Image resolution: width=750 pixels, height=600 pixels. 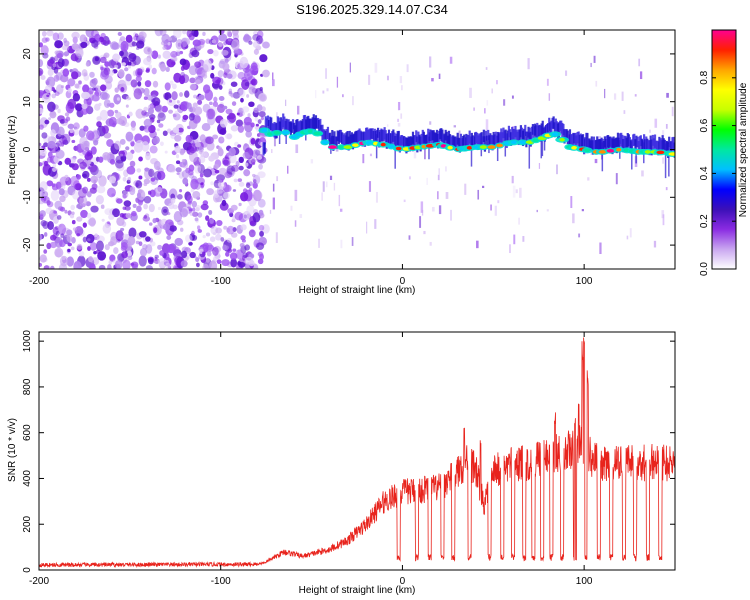 What do you see at coordinates (332, 147) in the screenshot?
I see `tone-core` at bounding box center [332, 147].